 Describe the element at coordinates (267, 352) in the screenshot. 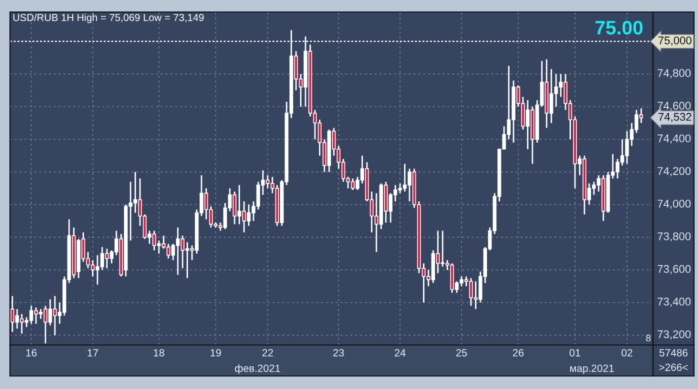

I see `x-tick-label: 22` at that location.